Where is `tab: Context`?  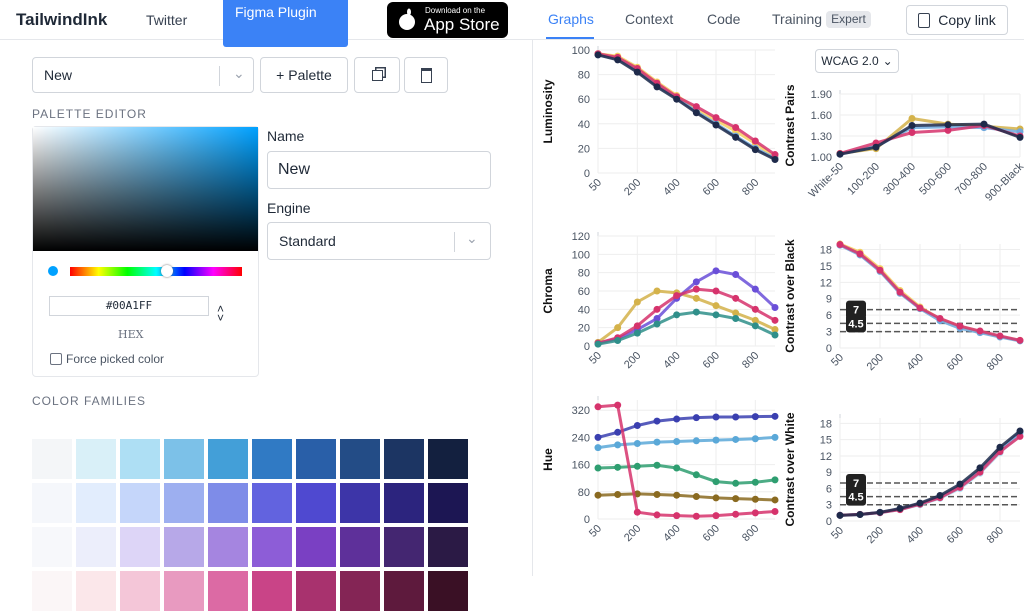
tab: Context is located at coordinates (649, 19).